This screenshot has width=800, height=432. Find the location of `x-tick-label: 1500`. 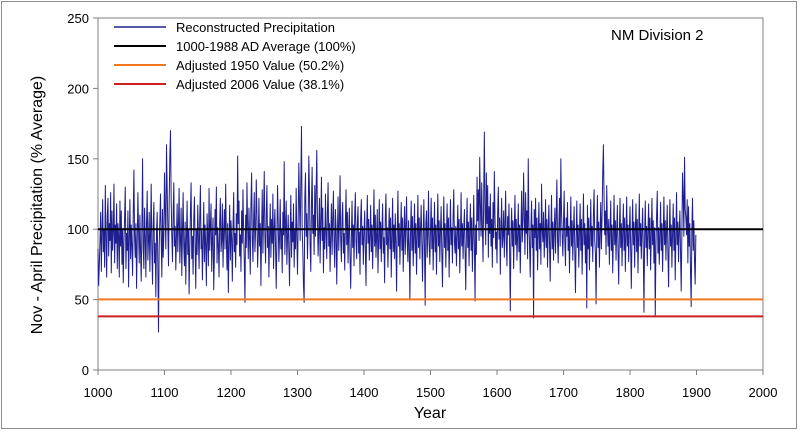

x-tick-label: 1500 is located at coordinates (430, 392).